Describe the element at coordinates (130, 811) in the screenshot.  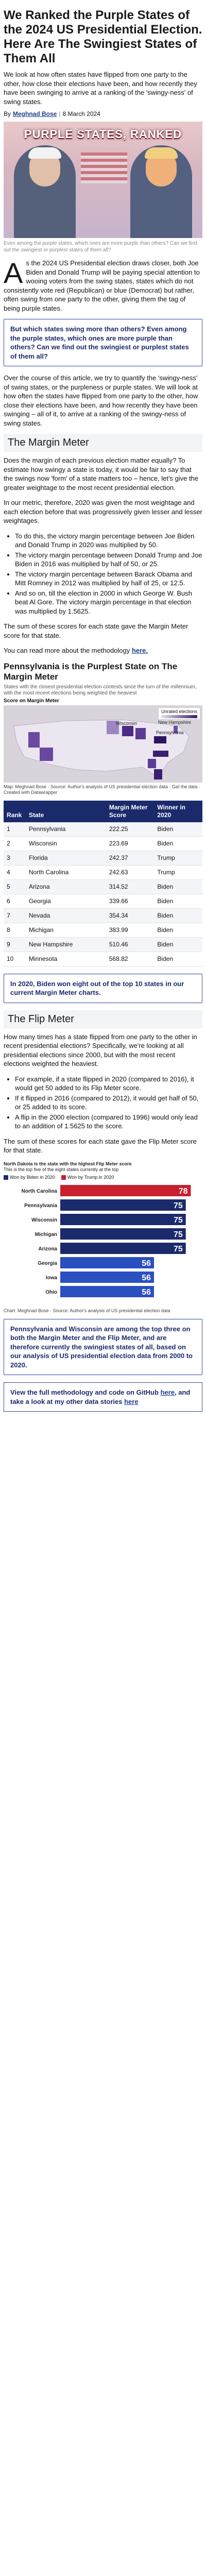
I see `margin-score-header: Margin Meter Score` at that location.